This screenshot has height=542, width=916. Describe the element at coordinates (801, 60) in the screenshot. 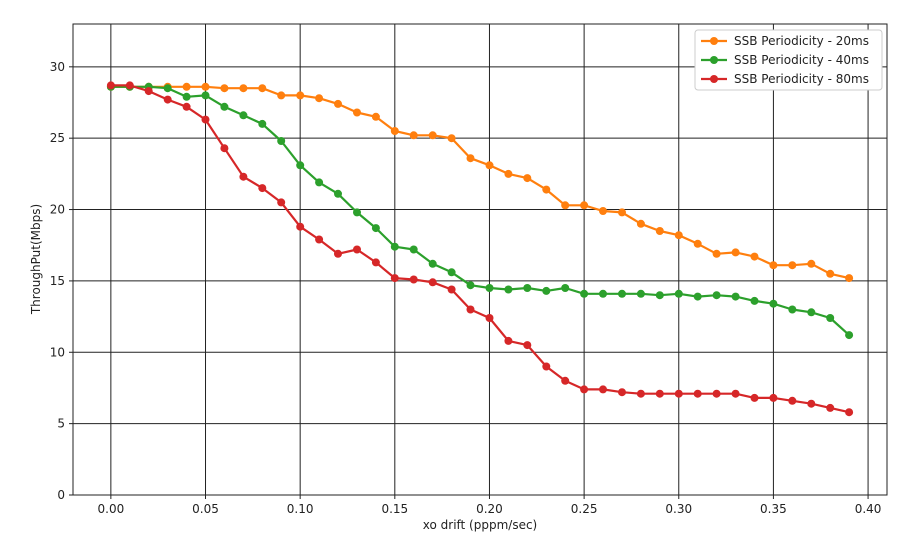

I see `legend-label: SSB Periodicity - 40ms` at that location.